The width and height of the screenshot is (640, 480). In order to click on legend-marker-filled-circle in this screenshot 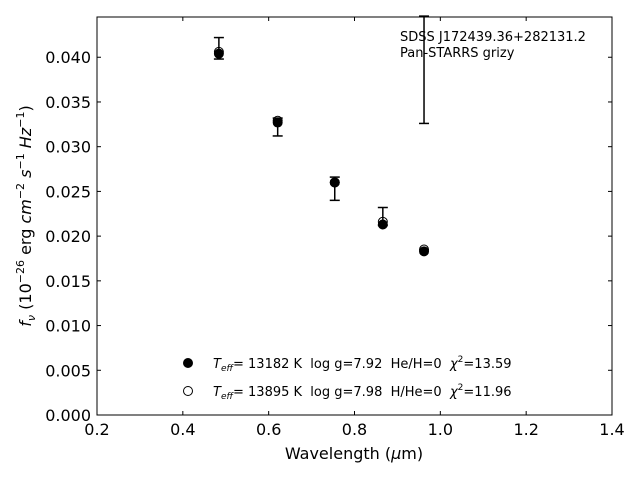, I will do `click(188, 363)`.